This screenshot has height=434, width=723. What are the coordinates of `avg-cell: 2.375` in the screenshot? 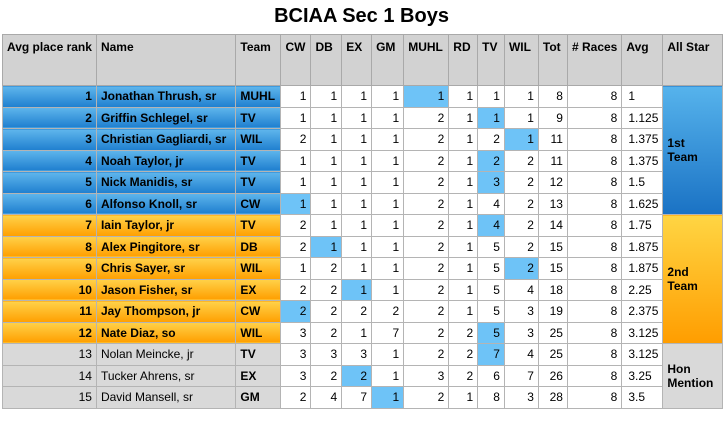 It's located at (642, 311).